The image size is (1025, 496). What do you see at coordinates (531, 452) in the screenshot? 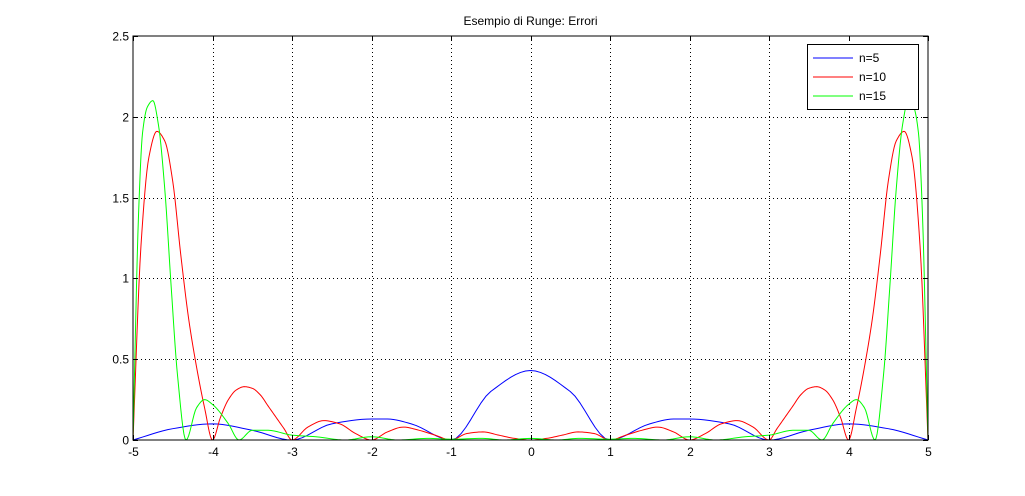
I see `x-tick-label: 0` at bounding box center [531, 452].